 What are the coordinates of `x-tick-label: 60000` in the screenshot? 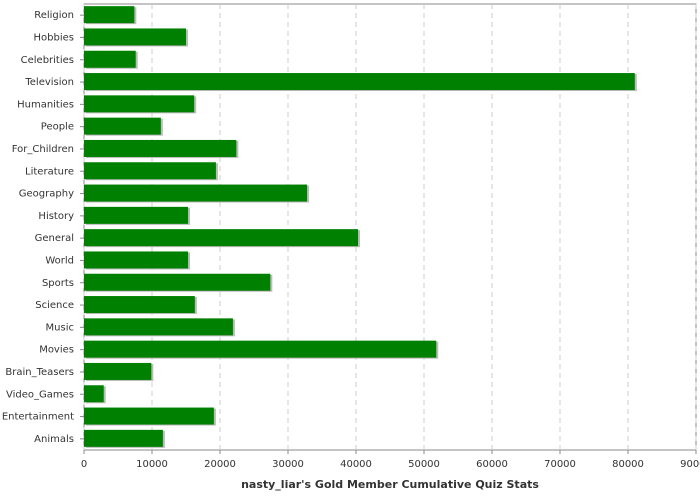 It's located at (492, 464).